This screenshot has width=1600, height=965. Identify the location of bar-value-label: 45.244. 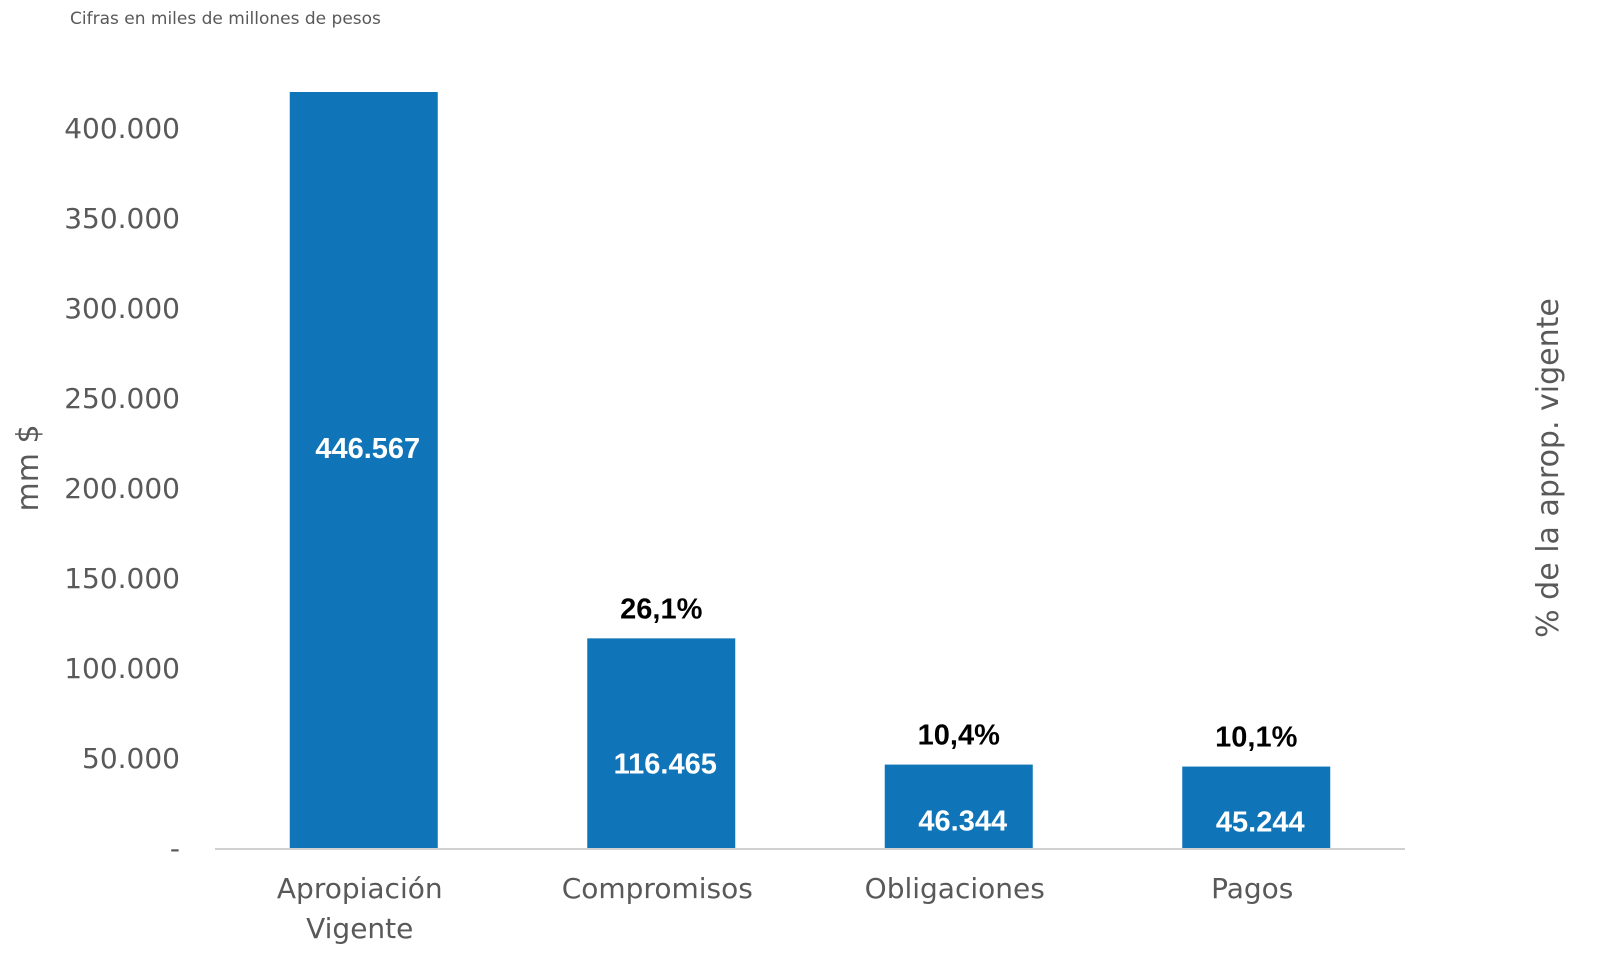
(1260, 822).